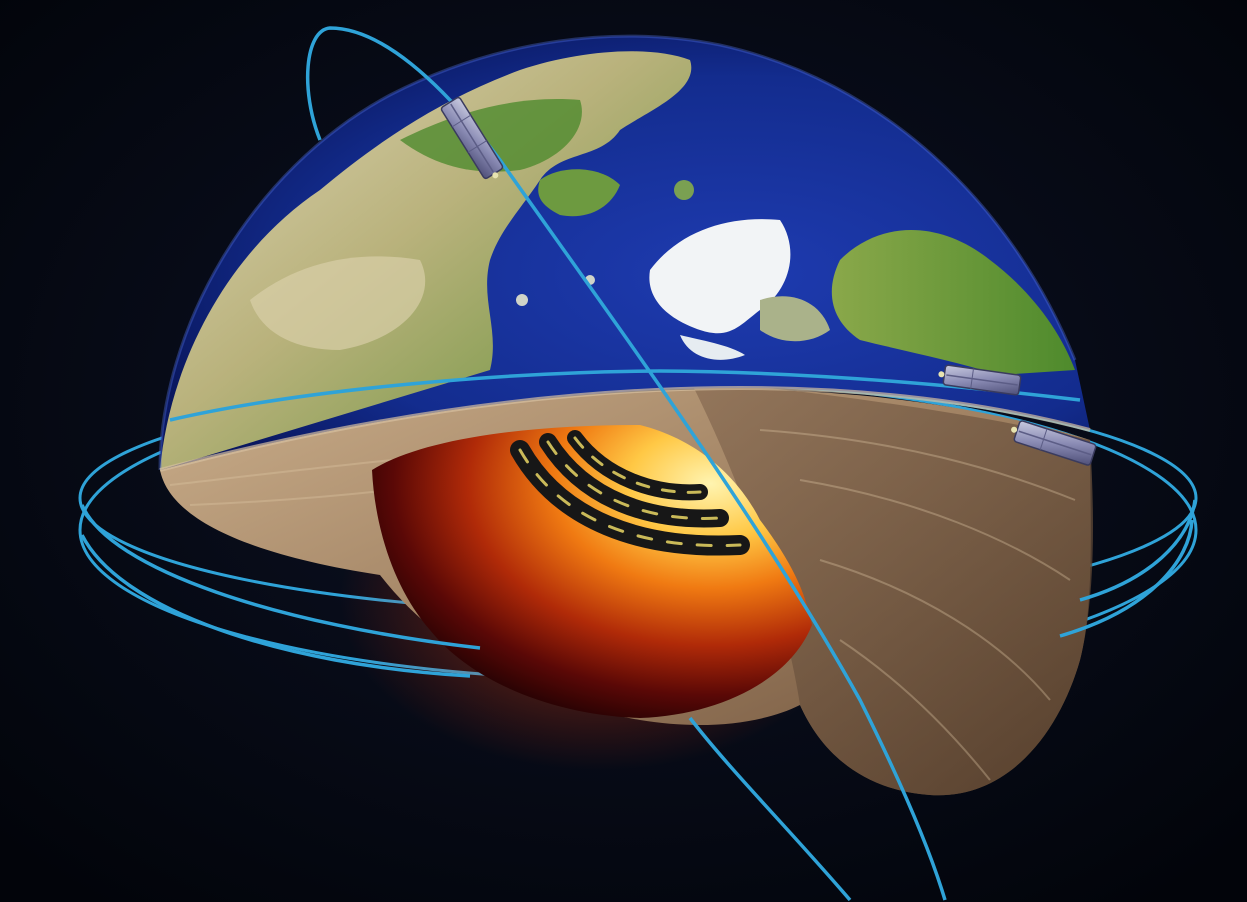 The width and height of the screenshot is (1247, 902). Describe the element at coordinates (720, 276) in the screenshot. I see `landmass-greenland` at that location.